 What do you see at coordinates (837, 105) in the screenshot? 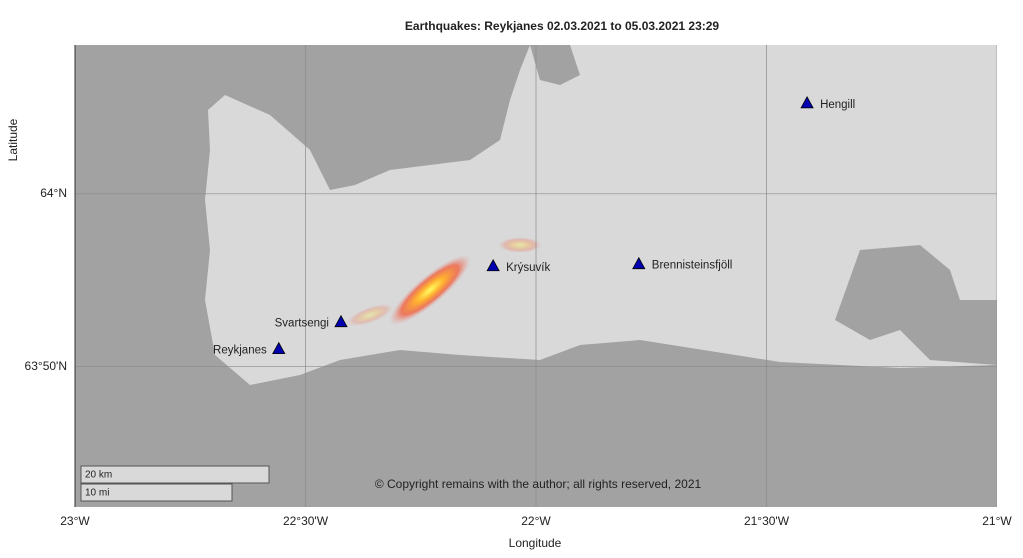
I see `station-label: Hengill` at bounding box center [837, 105].